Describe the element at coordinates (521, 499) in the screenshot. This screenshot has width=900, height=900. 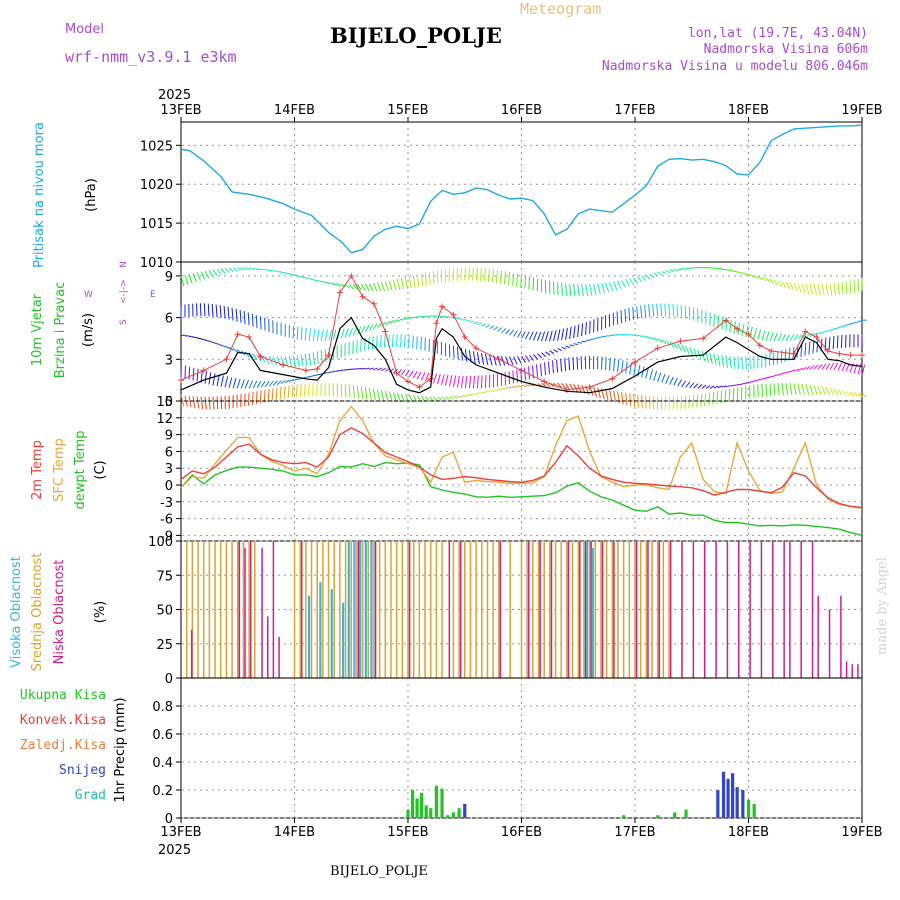
I see `dewpoint-line` at that location.